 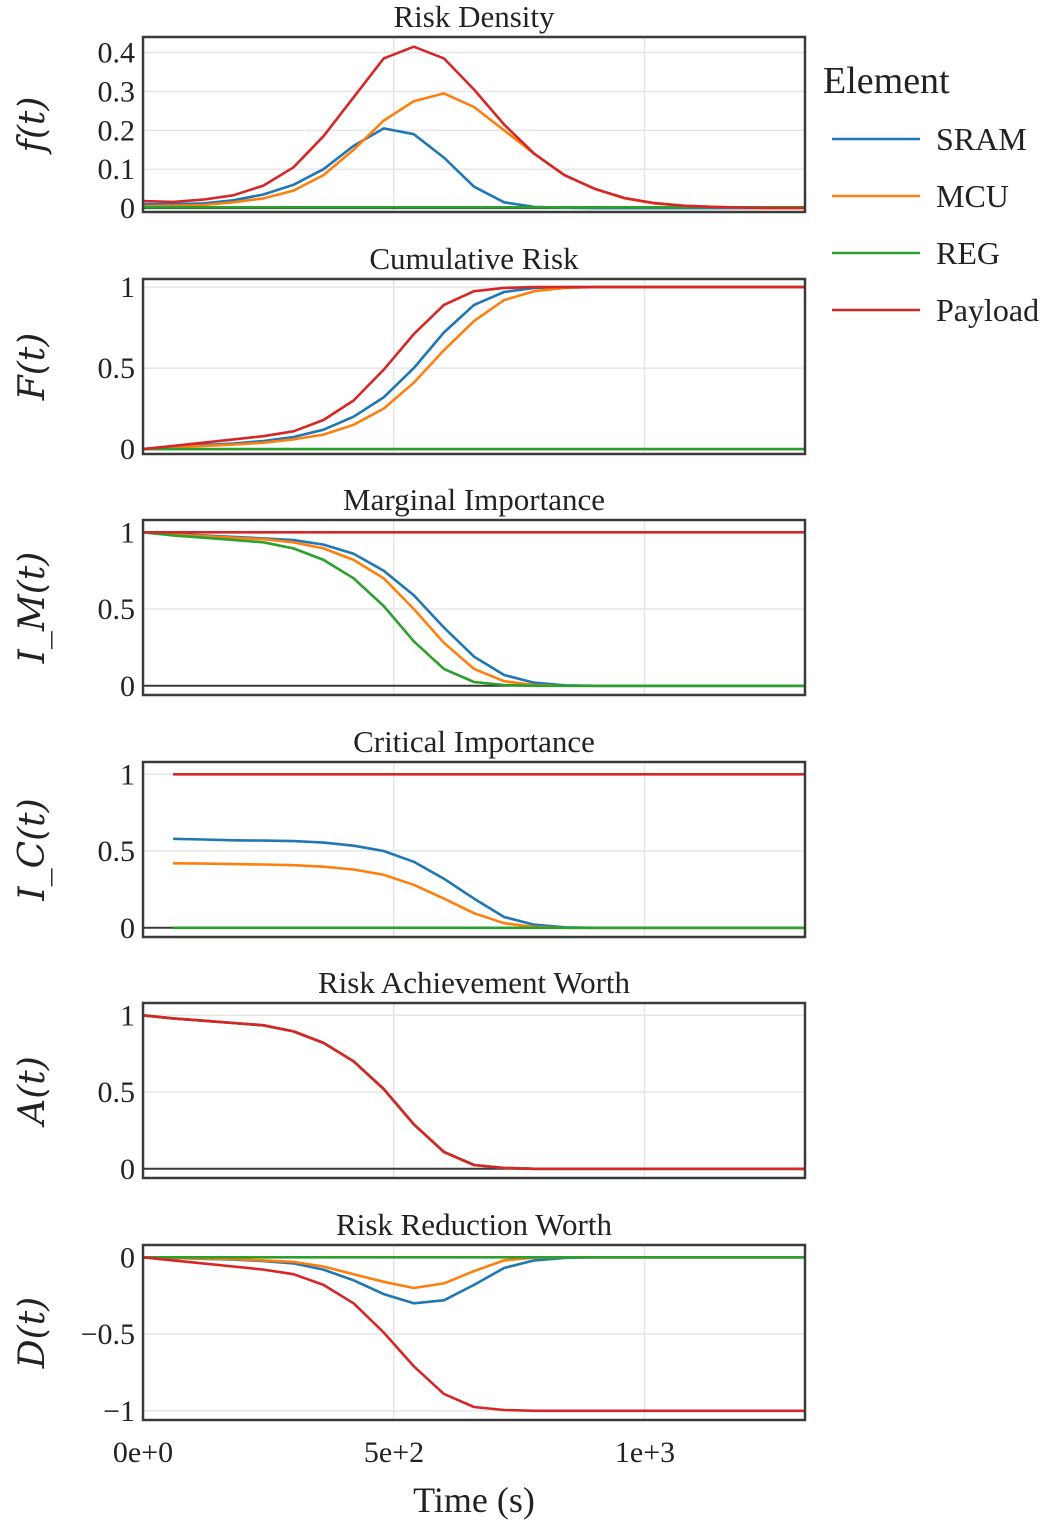 I want to click on panel-title: Cumulative Risk, so click(x=474, y=258).